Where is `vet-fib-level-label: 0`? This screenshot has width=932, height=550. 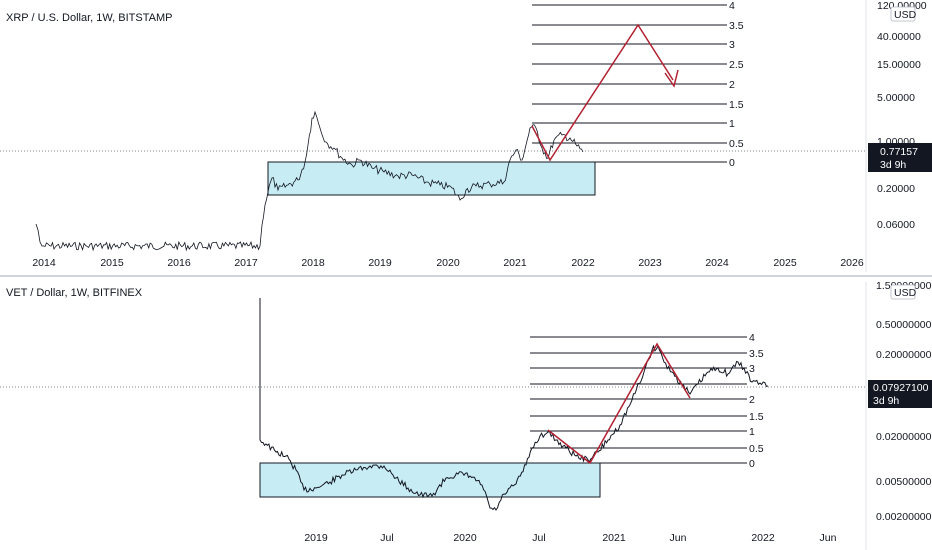
vet-fib-level-label: 0 is located at coordinates (752, 464).